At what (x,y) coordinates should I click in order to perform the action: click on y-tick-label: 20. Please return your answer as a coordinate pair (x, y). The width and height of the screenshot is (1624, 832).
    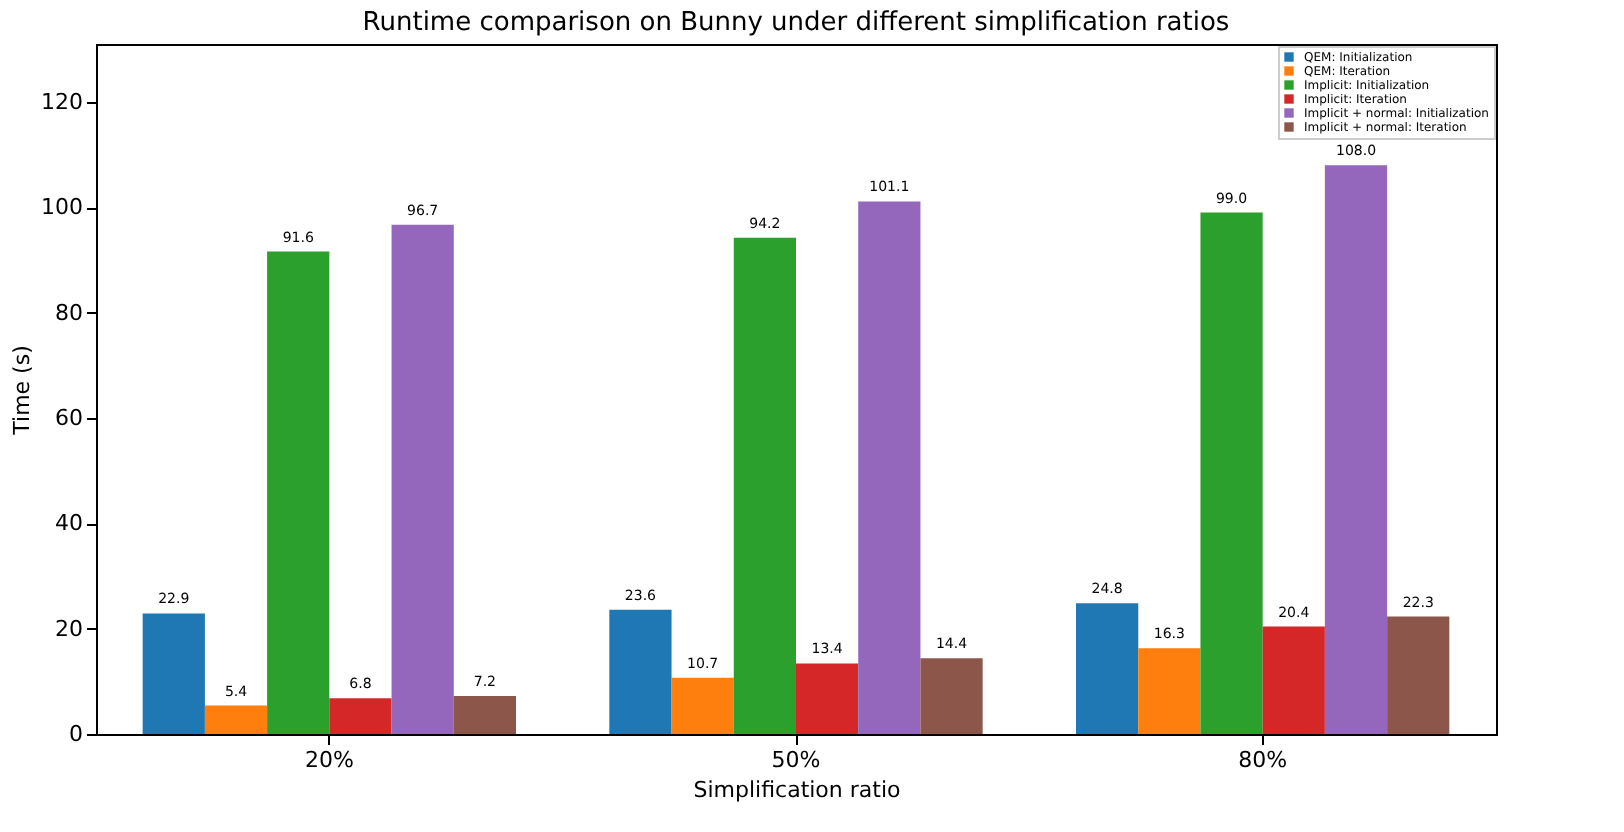
    Looking at the image, I should click on (69, 628).